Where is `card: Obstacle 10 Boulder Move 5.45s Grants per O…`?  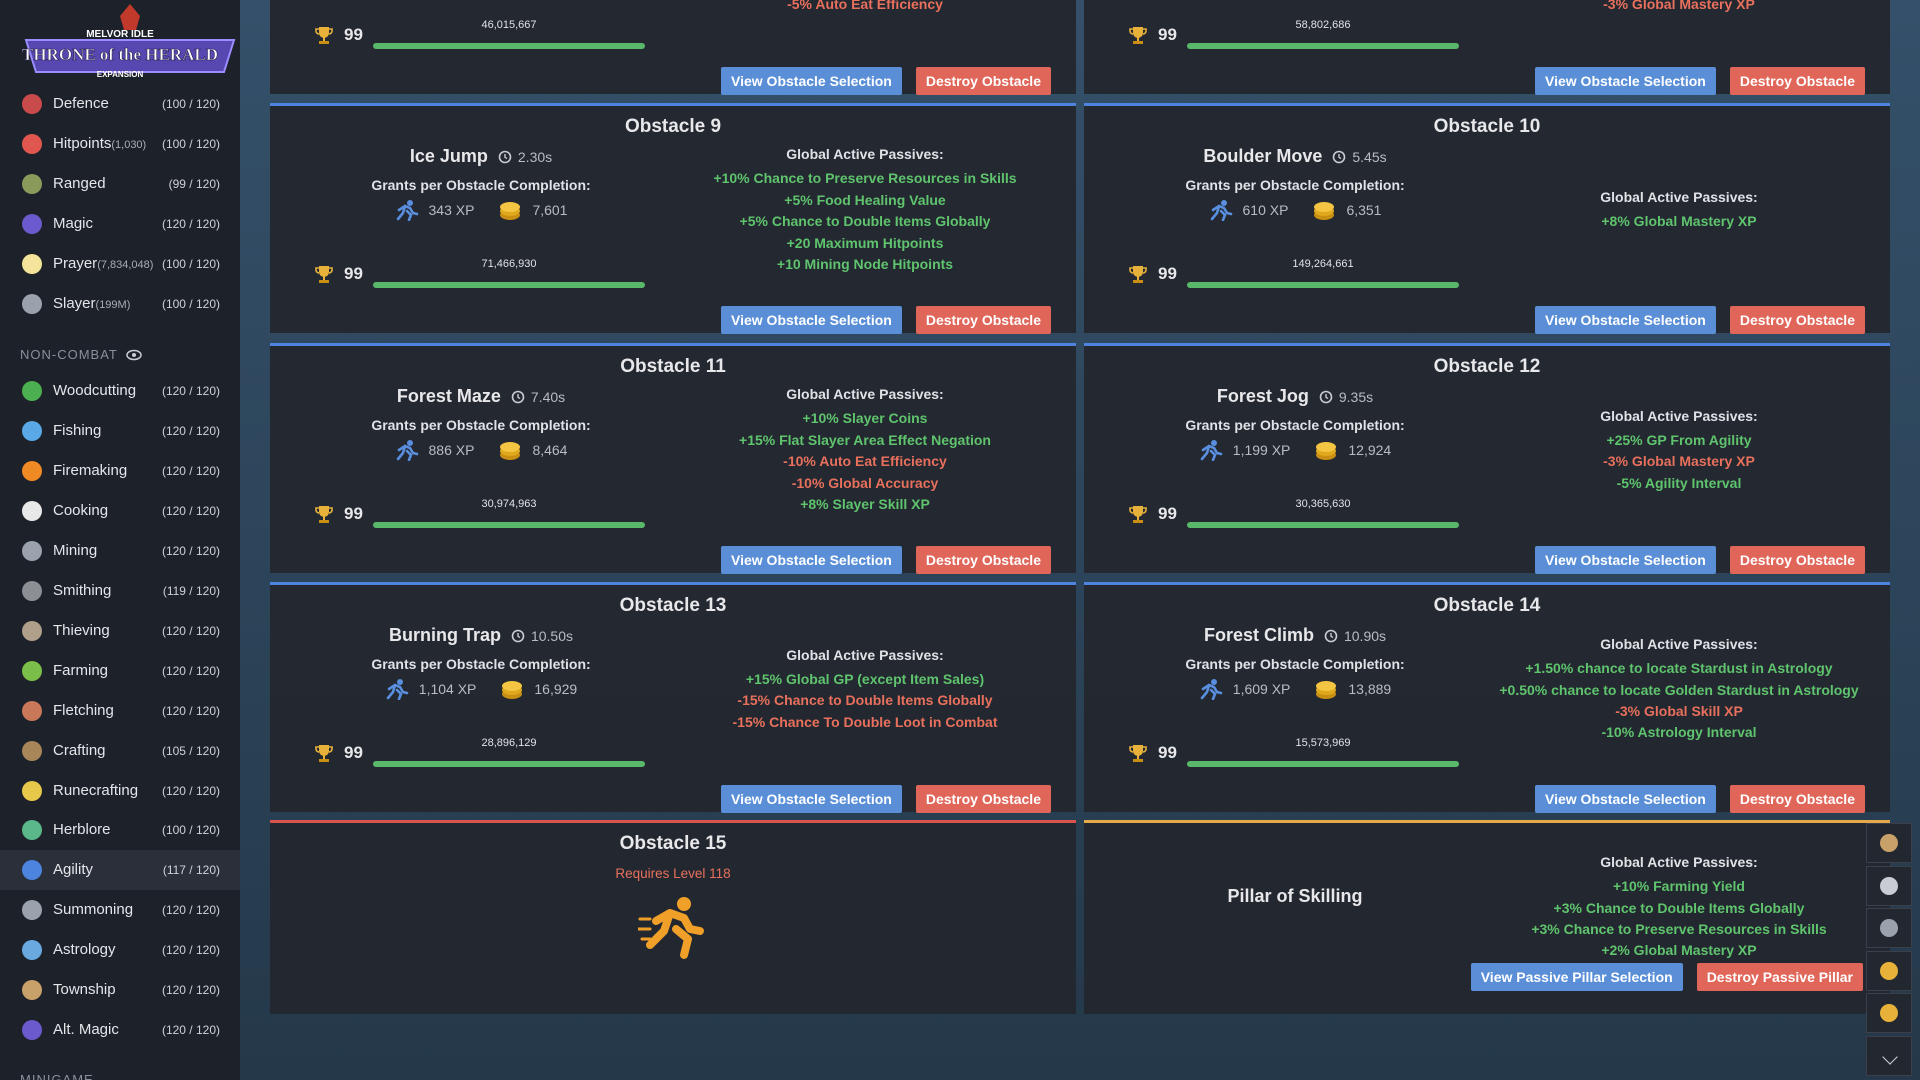
card: Obstacle 10 Boulder Move 5.45s Grants per O… is located at coordinates (1487, 218).